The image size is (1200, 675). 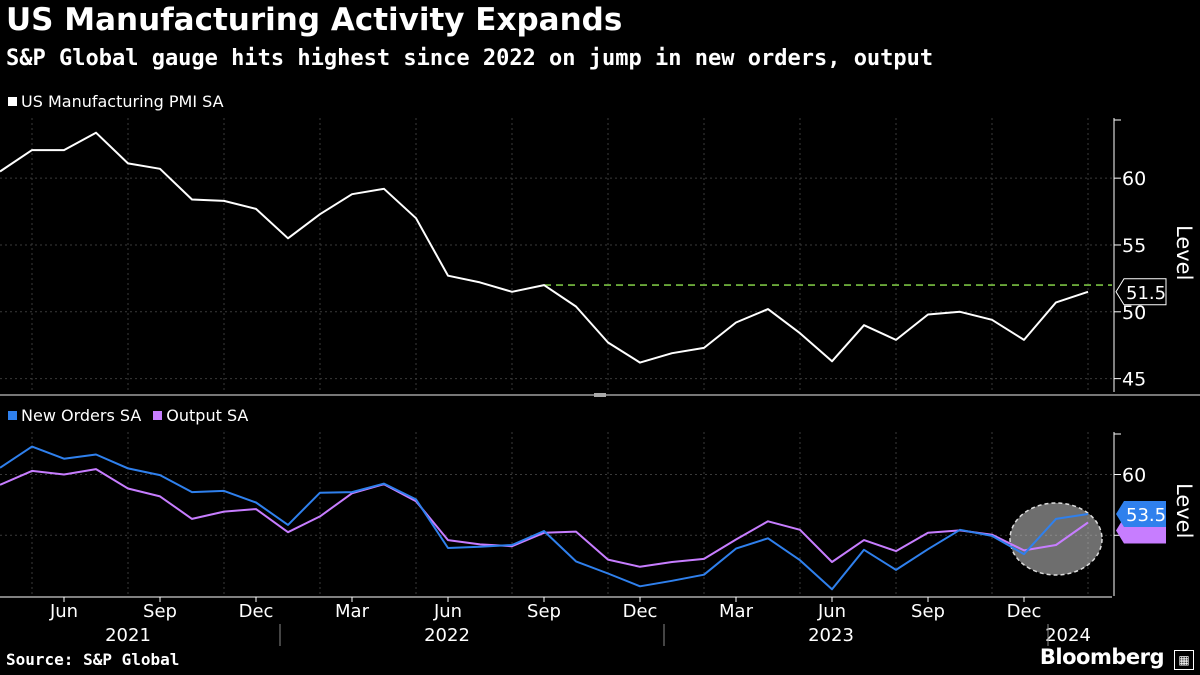 I want to click on legend-item-new-orders: New Orders SA, so click(x=74, y=415).